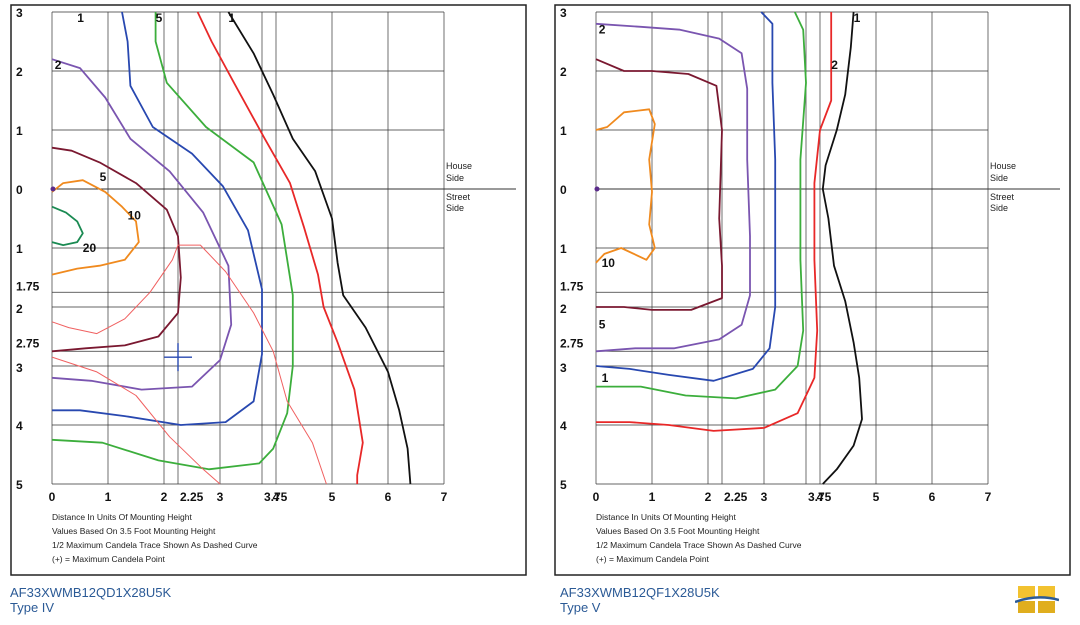  What do you see at coordinates (640, 592) in the screenshot?
I see `caption-model-number: AF33XWMB12QF1X28U5K` at bounding box center [640, 592].